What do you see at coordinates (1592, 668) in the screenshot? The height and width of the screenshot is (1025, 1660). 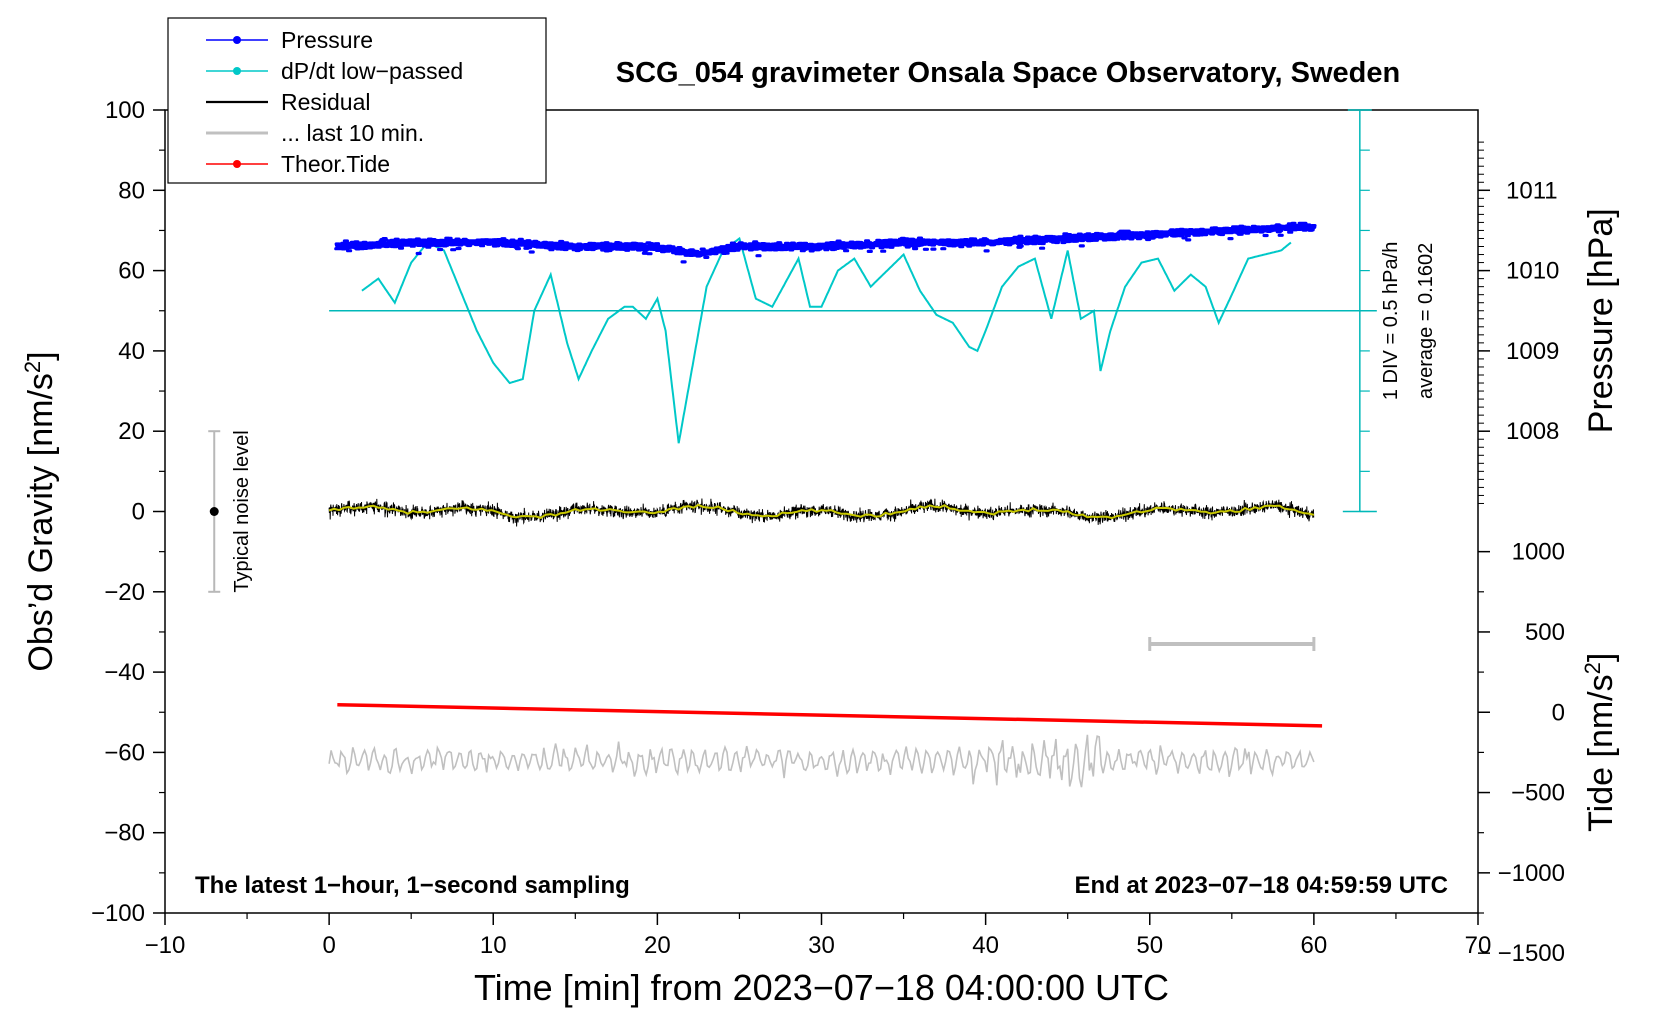 I see `y-axis-label-tide-sup: 2` at bounding box center [1592, 668].